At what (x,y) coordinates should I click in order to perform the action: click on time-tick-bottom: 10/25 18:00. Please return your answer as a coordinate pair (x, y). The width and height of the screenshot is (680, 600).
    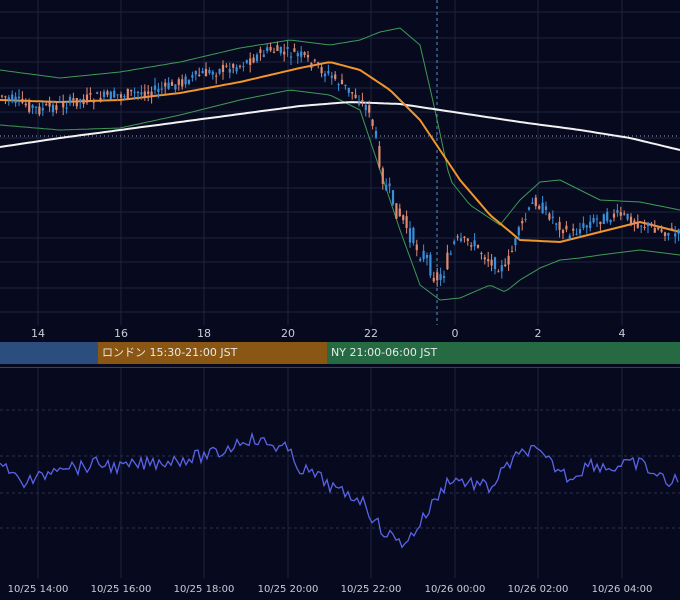
    Looking at the image, I should click on (204, 589).